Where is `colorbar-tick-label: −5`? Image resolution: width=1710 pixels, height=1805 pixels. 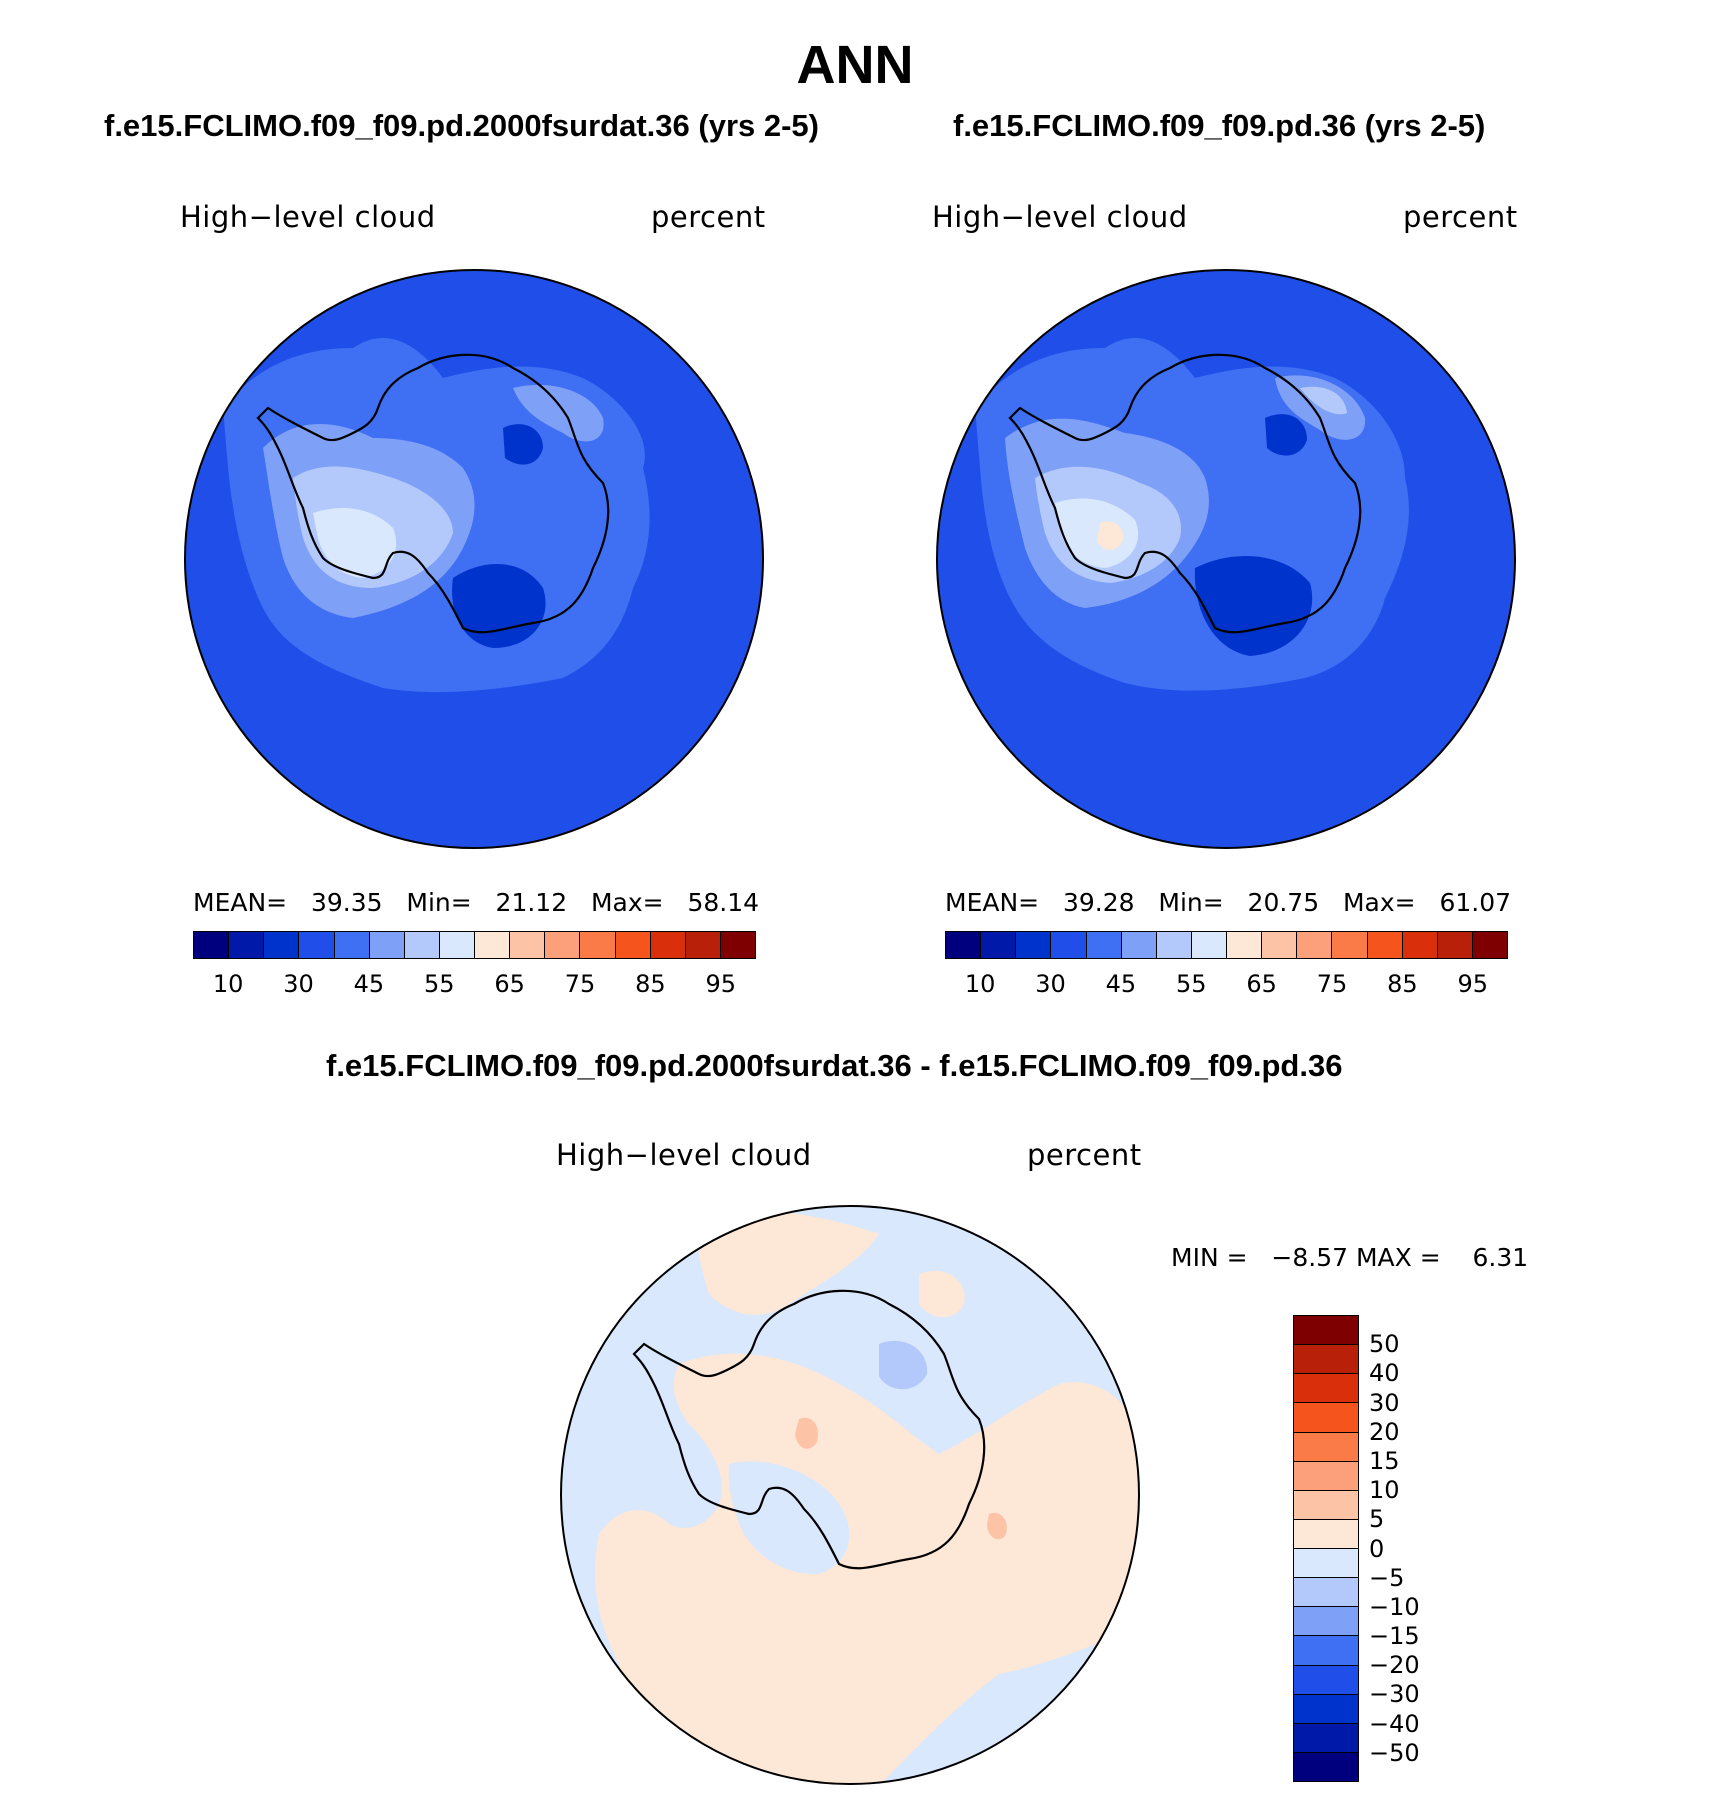
colorbar-tick-label: −5 is located at coordinates (1387, 1577).